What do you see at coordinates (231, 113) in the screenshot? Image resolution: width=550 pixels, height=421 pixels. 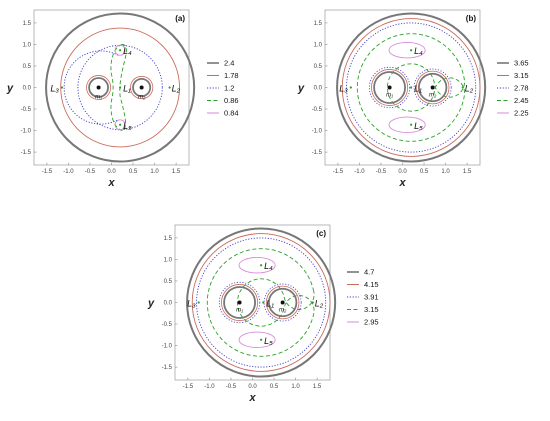 I see `legend-label: 0.84` at bounding box center [231, 113].